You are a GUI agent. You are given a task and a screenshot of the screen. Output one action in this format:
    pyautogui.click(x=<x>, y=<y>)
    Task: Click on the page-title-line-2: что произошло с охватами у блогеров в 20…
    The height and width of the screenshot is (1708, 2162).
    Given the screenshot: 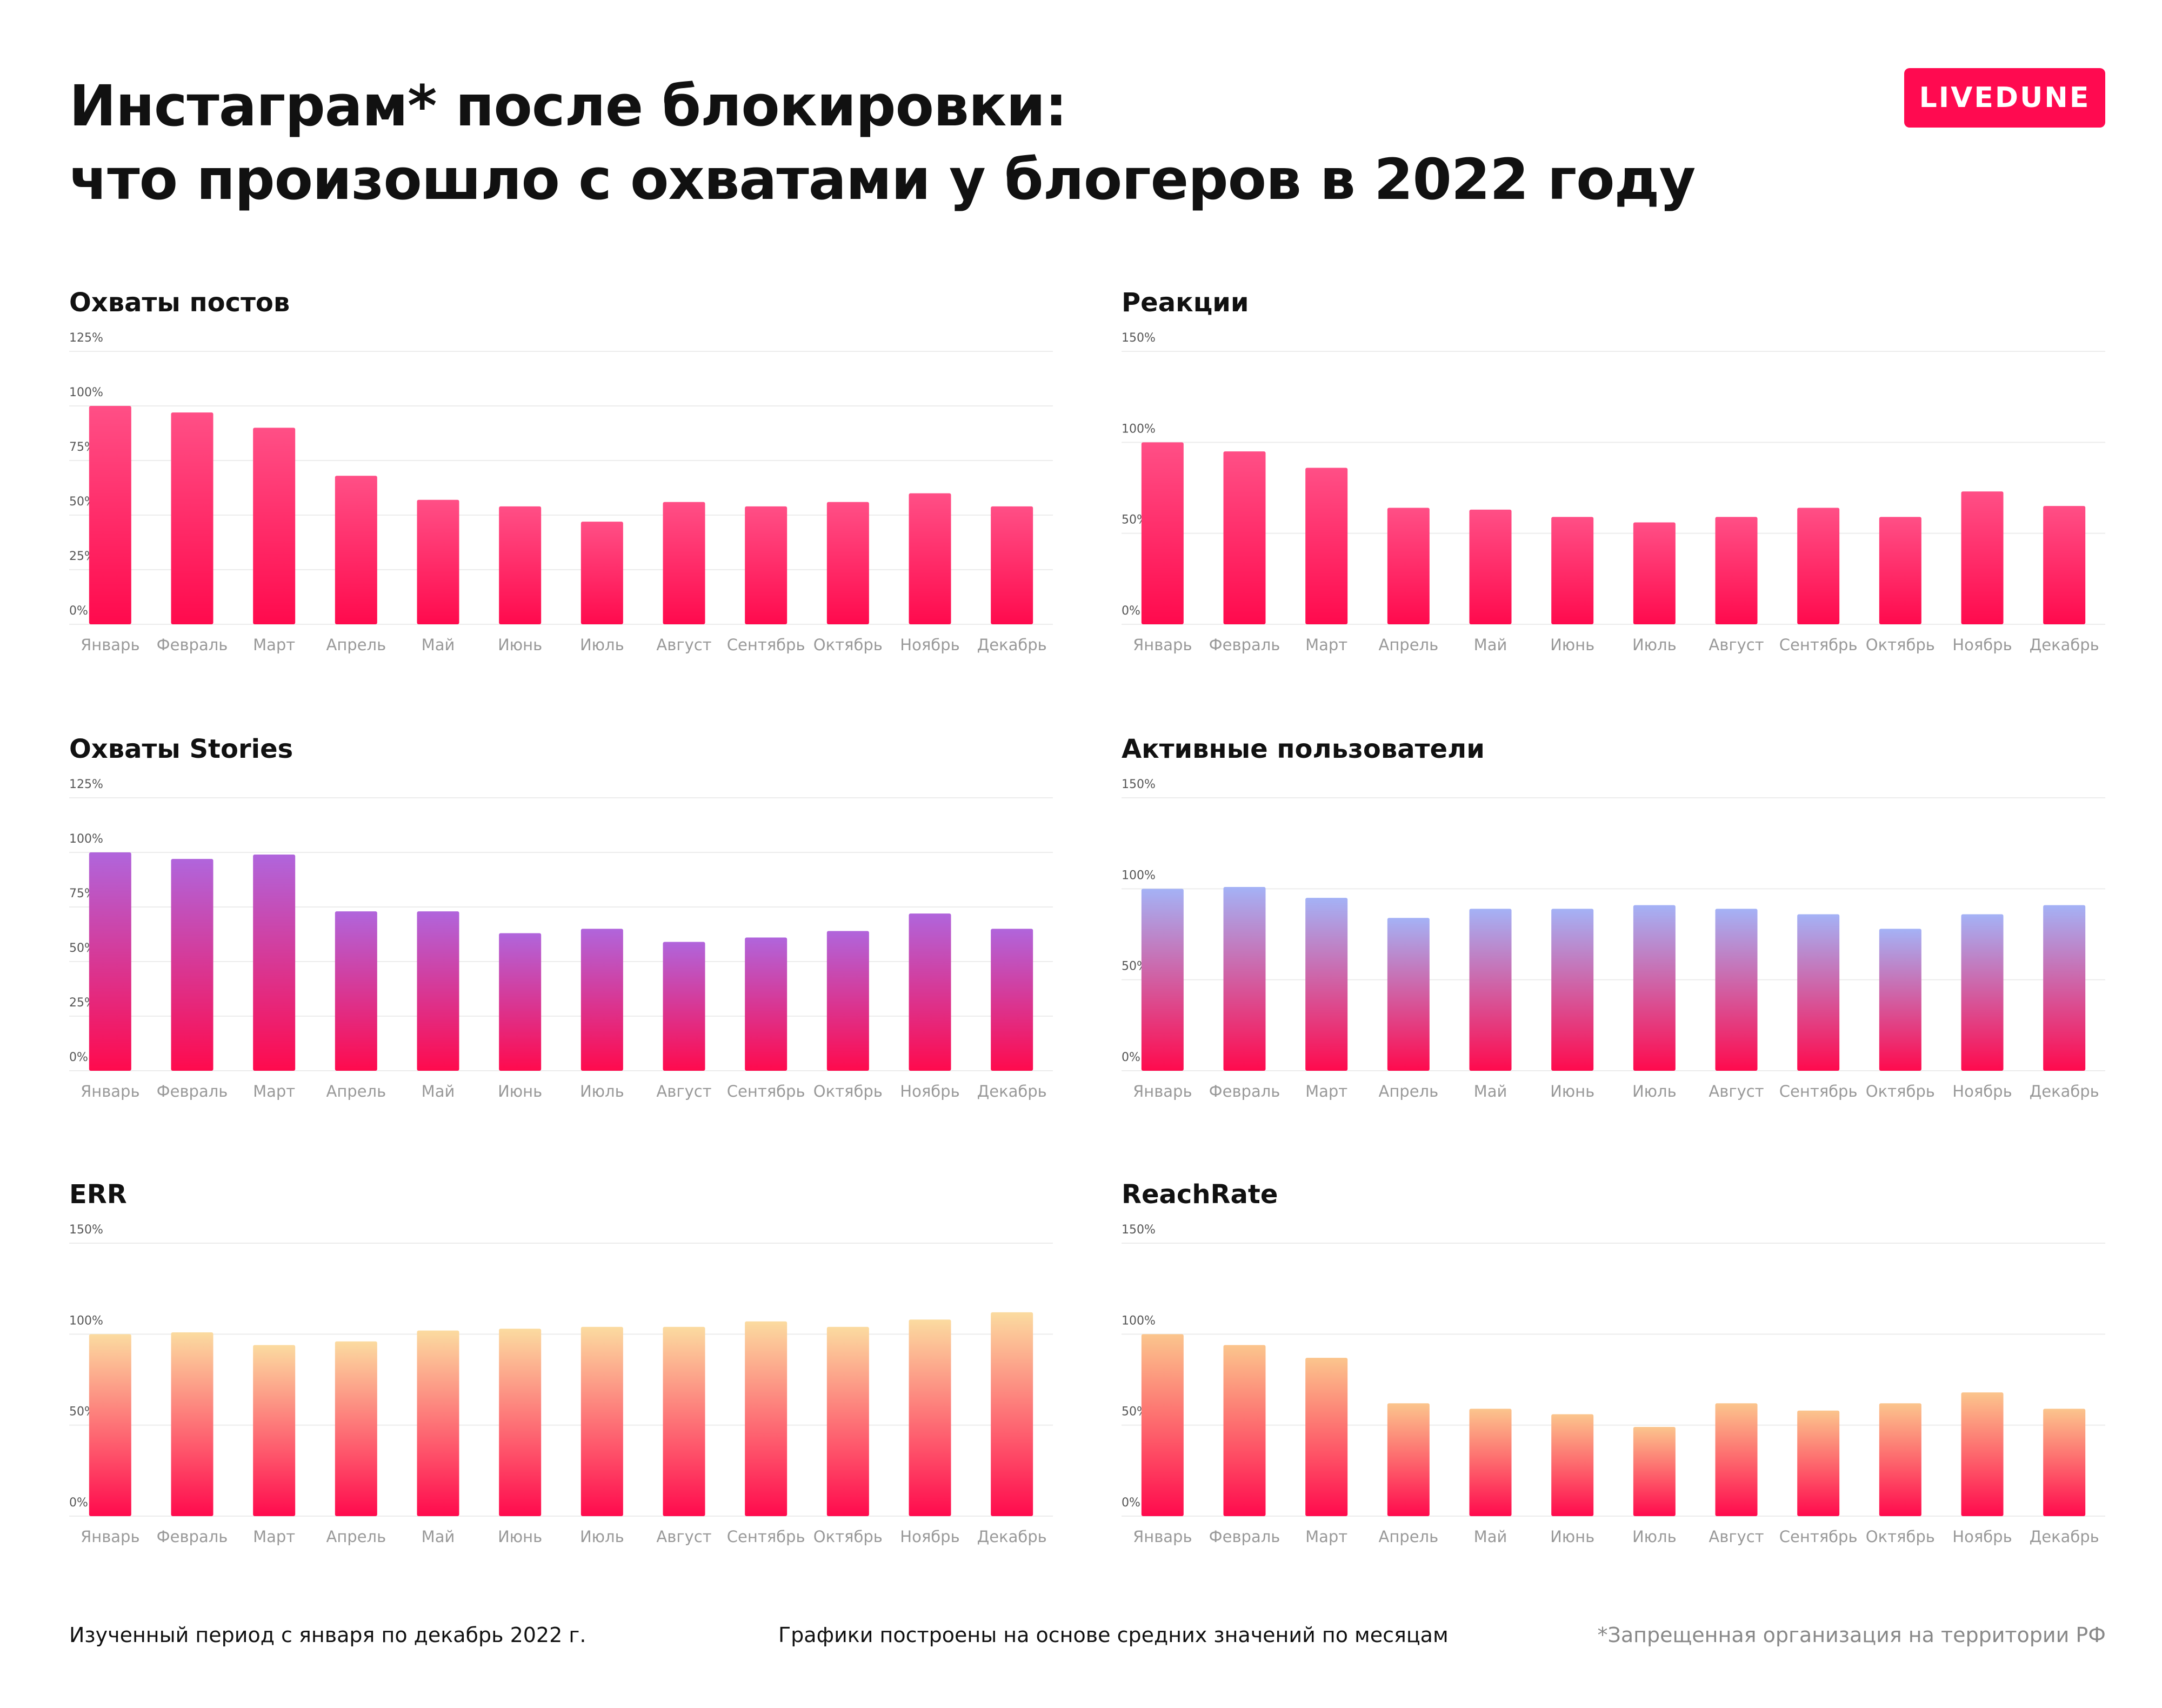 What is the action you would take?
    pyautogui.click(x=882, y=179)
    